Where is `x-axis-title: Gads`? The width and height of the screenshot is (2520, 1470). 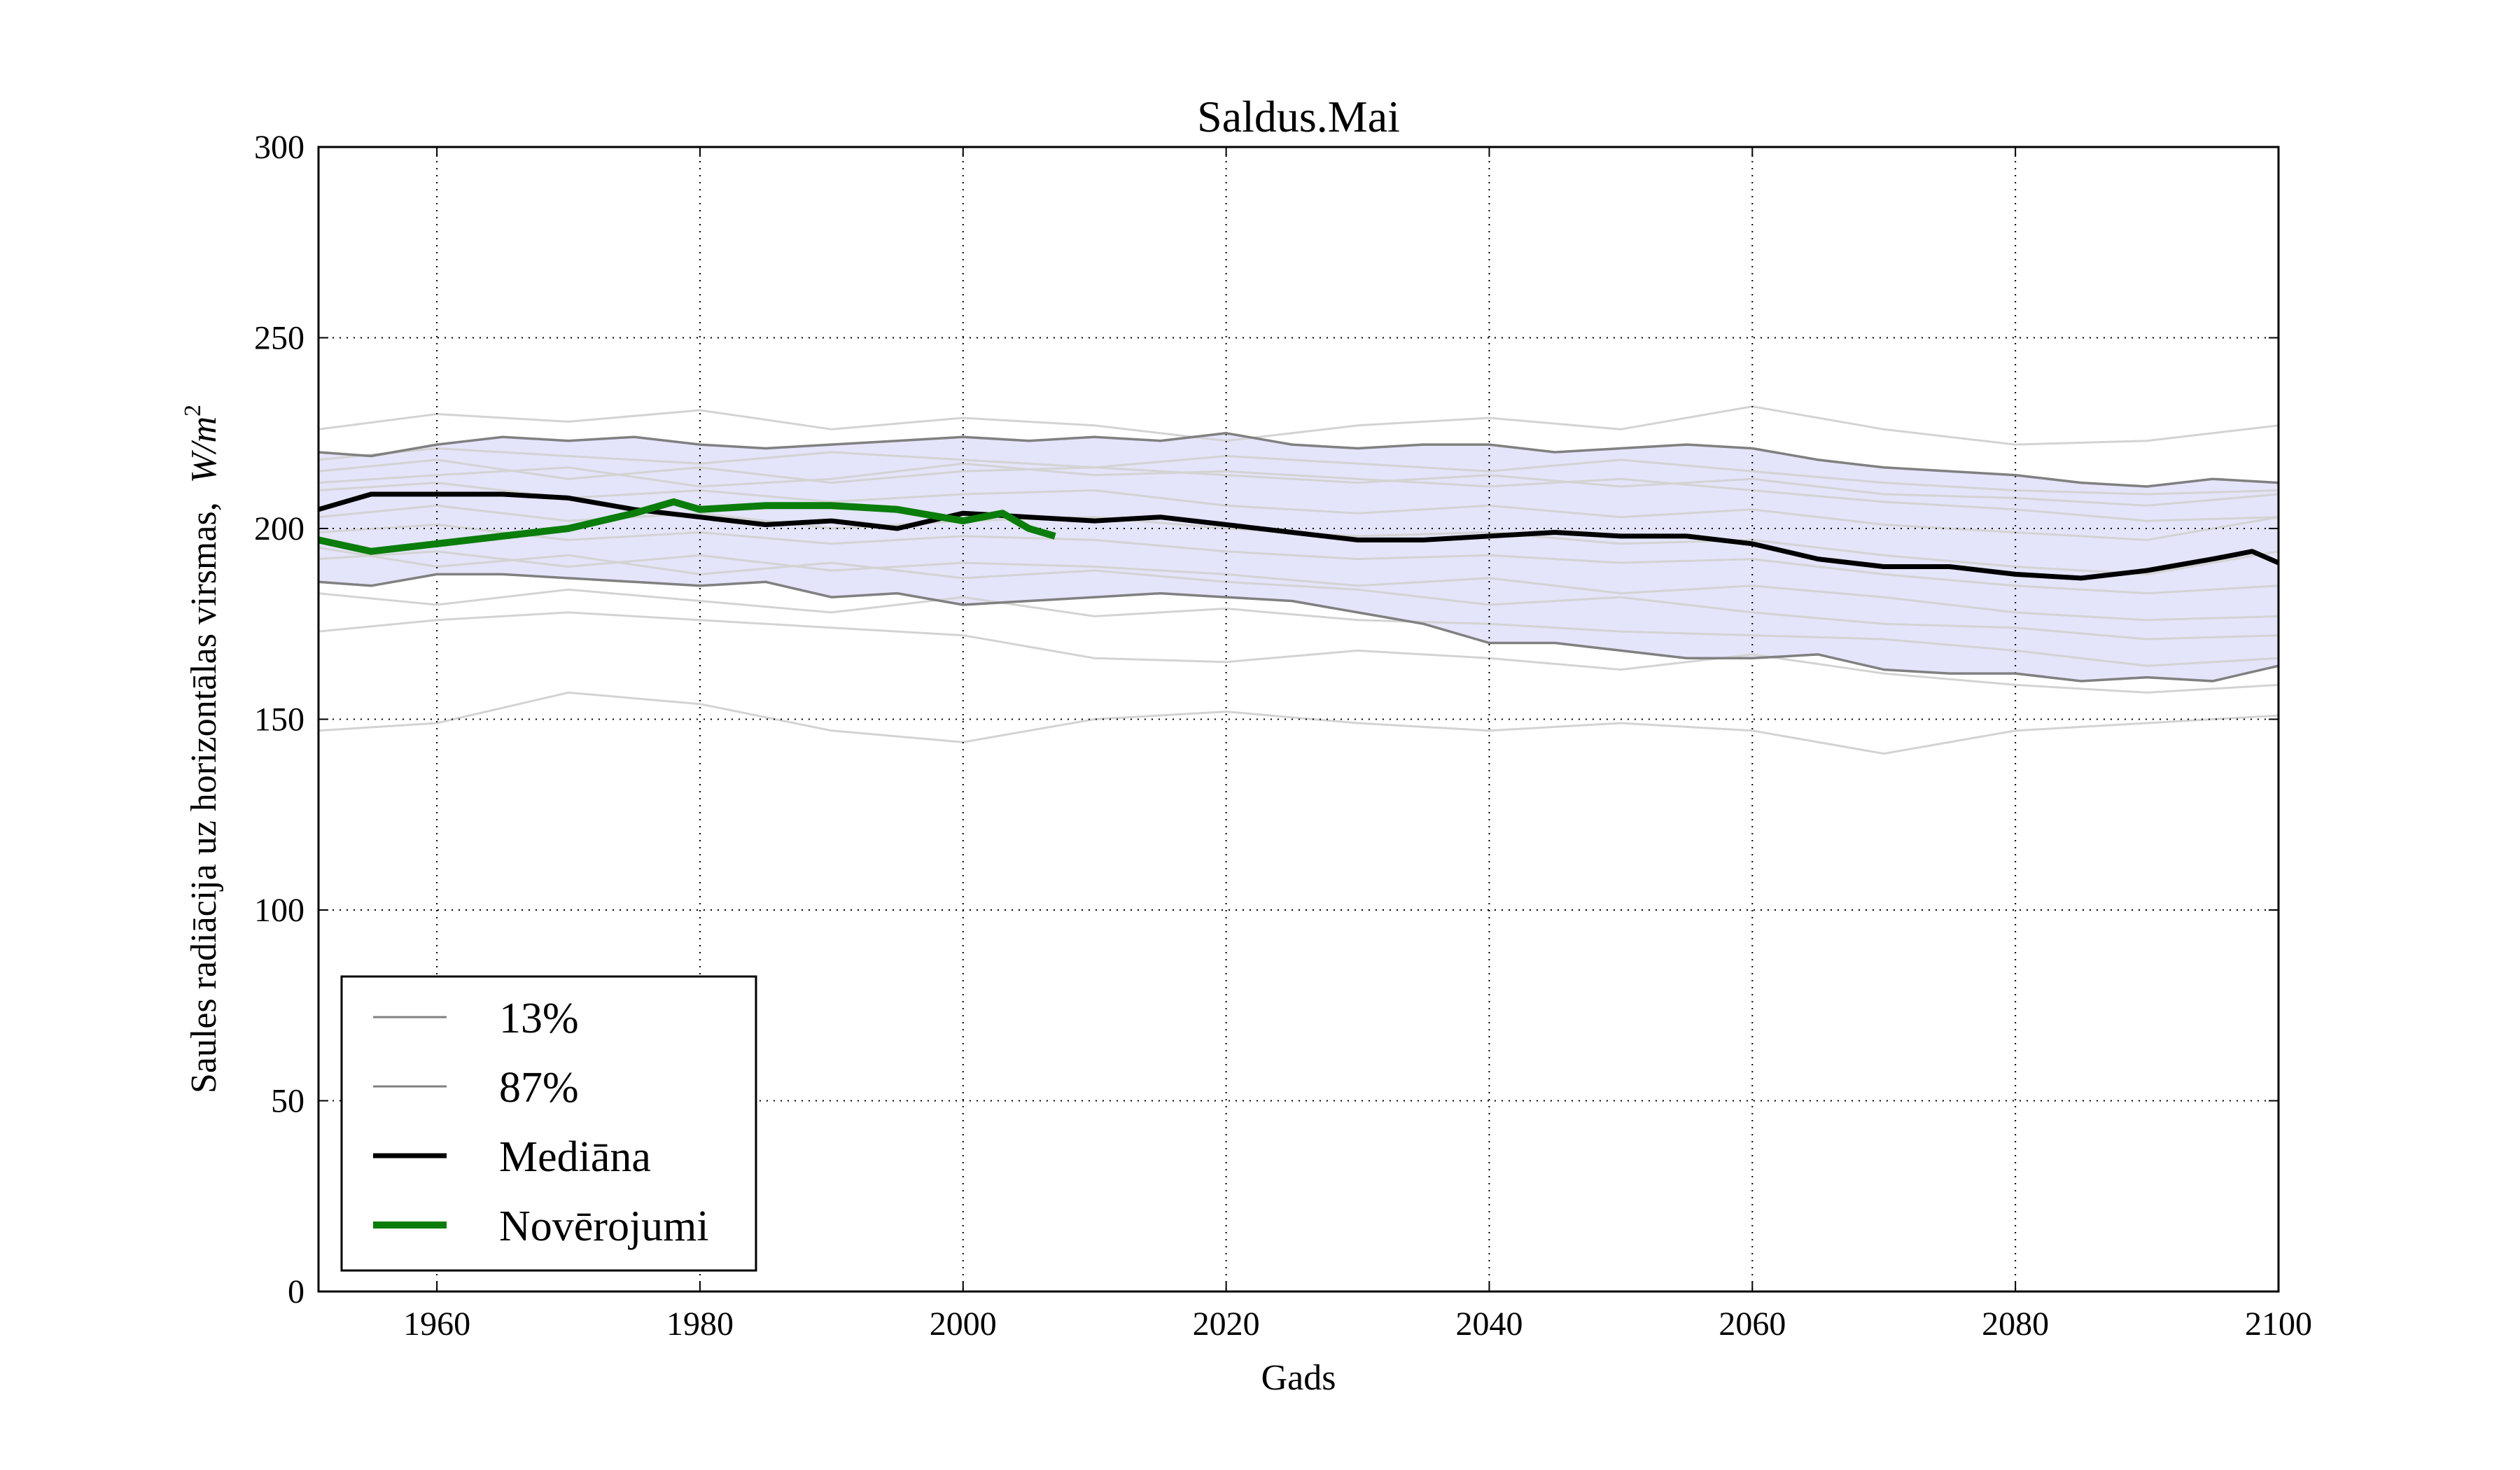 x-axis-title: Gads is located at coordinates (1298, 1378).